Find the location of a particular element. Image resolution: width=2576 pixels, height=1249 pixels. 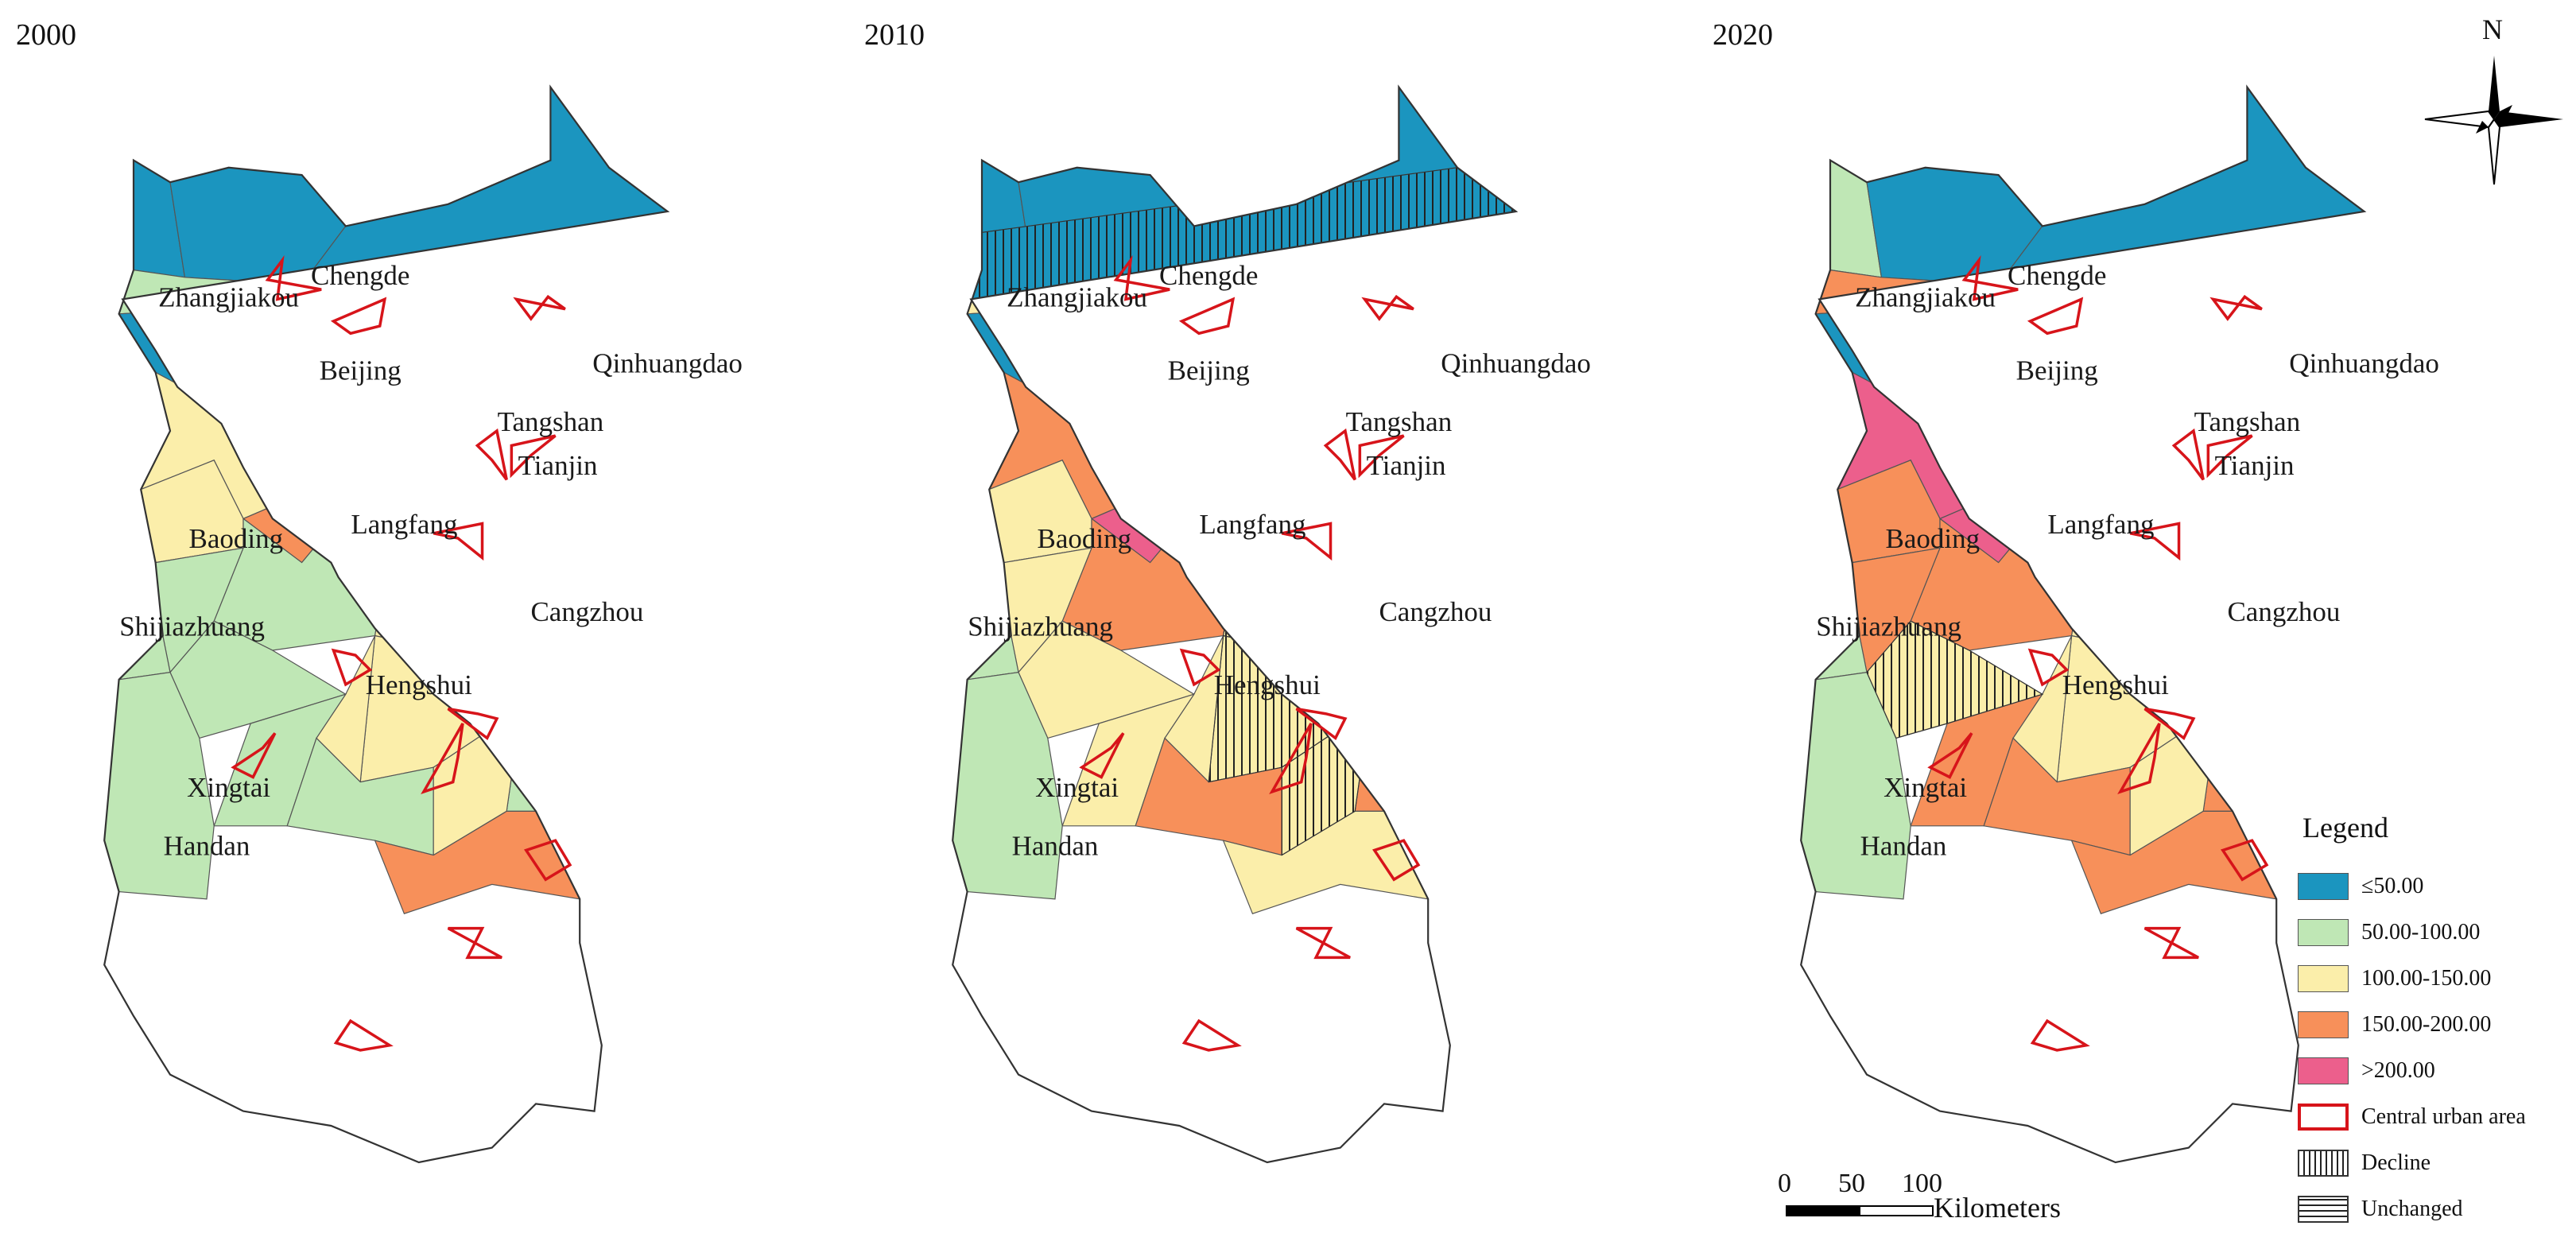

legend-label: Central urban area is located at coordinates (2443, 1117).